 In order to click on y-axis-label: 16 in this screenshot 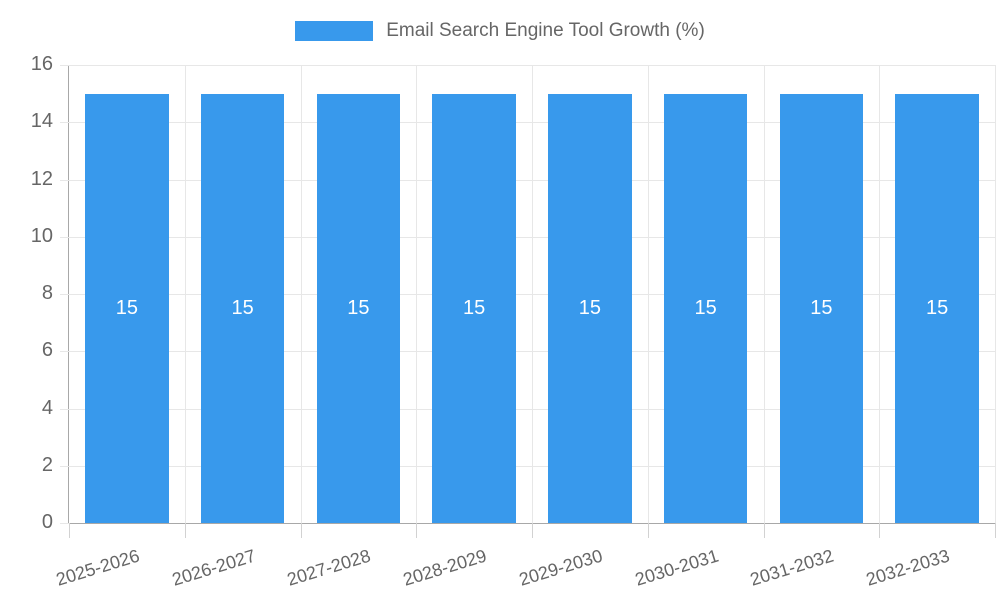, I will do `click(41, 64)`.